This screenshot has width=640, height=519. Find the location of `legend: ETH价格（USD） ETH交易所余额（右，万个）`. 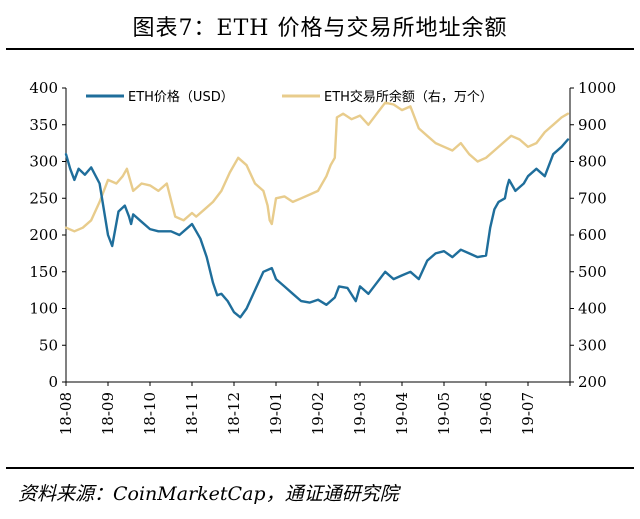

legend: ETH价格（USD） ETH交易所余额（右，万个） is located at coordinates (289, 97).